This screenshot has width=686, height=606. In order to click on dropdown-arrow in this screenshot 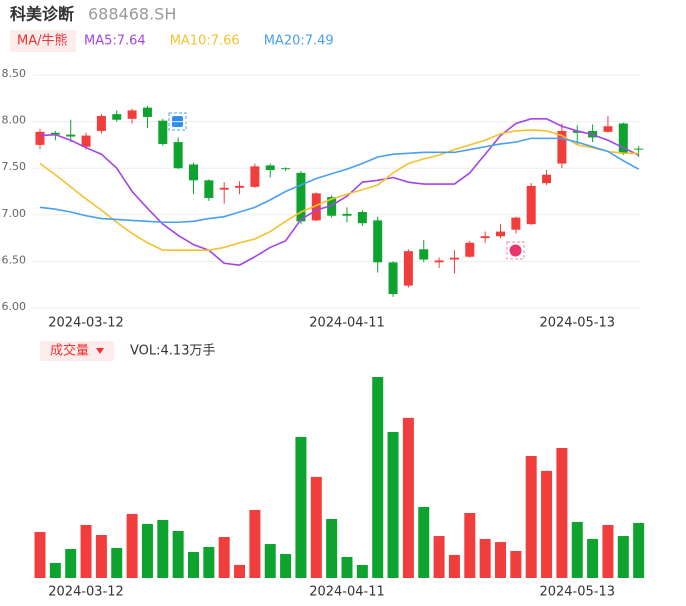, I will do `click(100, 351)`.